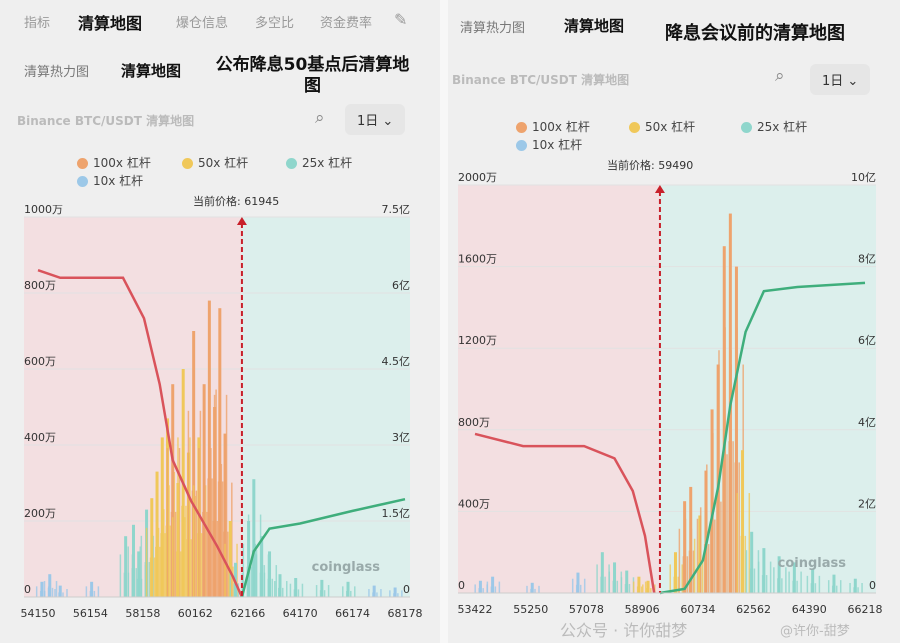 This screenshot has width=900, height=643. I want to click on x-tick-label: 58158, so click(142, 613).